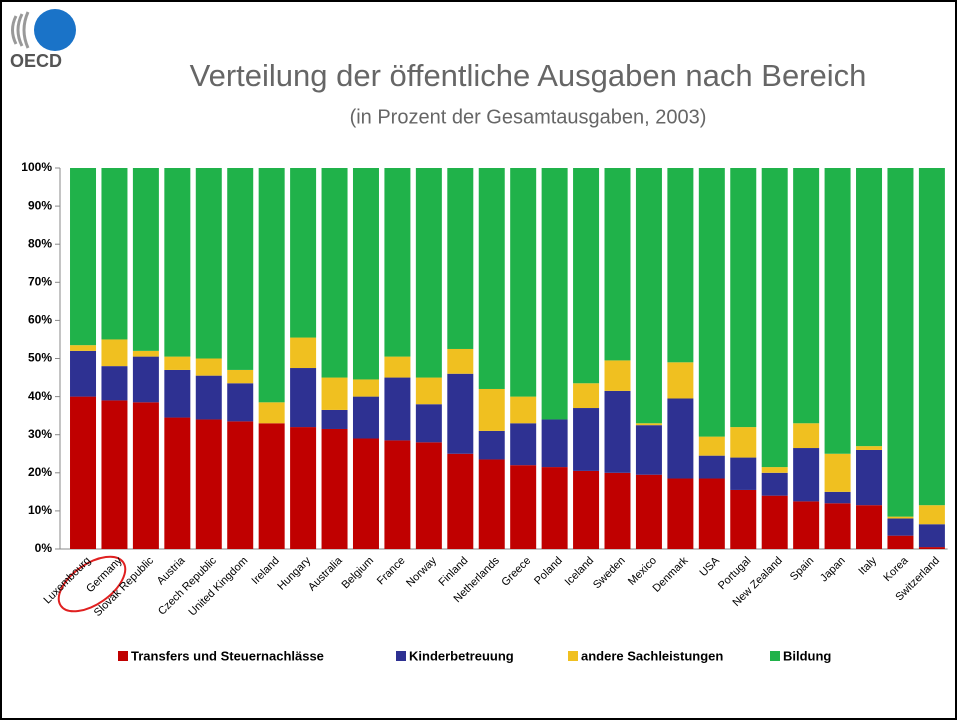 This screenshot has width=957, height=720. Describe the element at coordinates (40, 243) in the screenshot. I see `y-tick-label: 80%` at that location.